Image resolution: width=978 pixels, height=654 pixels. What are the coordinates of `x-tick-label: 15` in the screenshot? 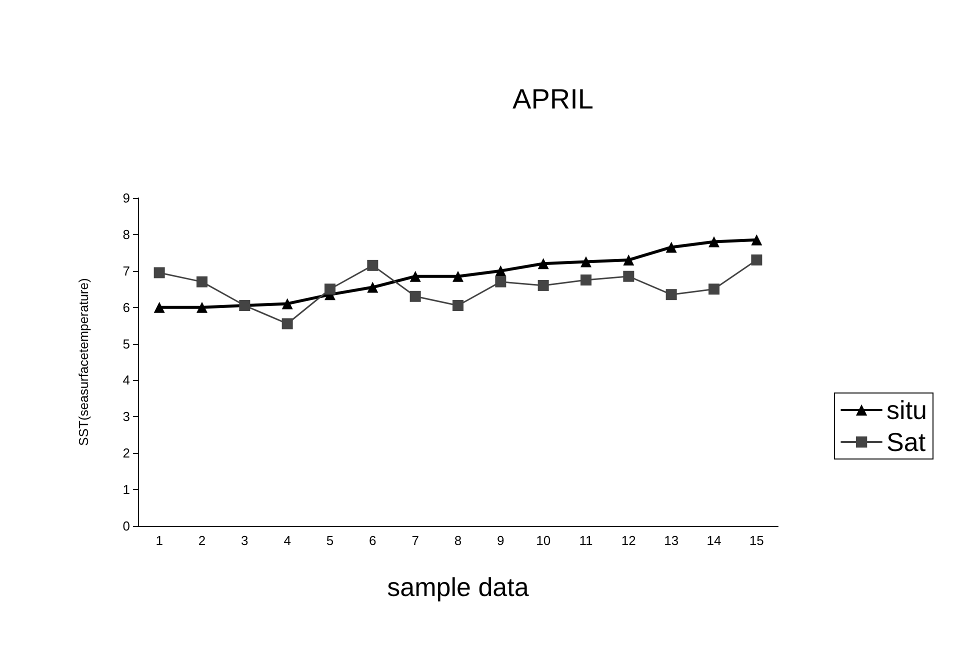 It's located at (756, 540).